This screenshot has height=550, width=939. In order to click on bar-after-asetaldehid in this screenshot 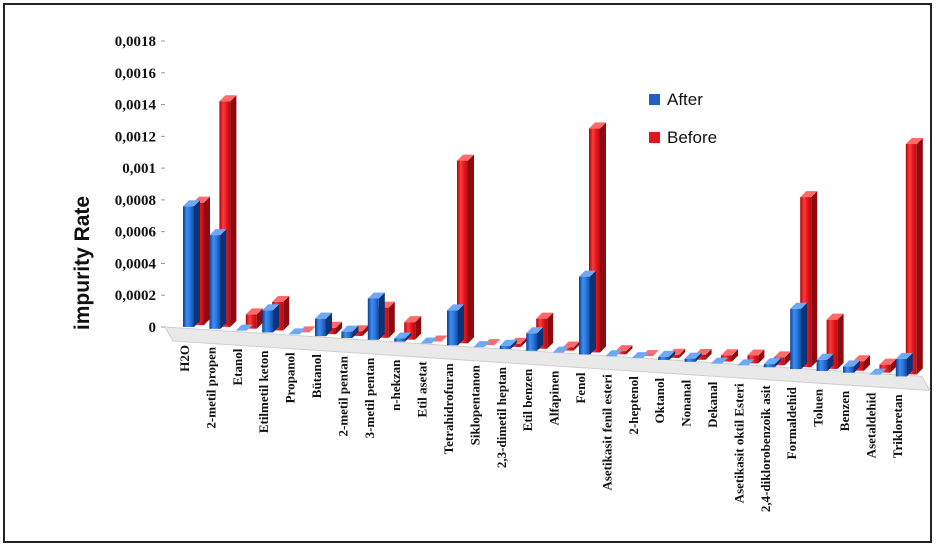, I will do `click(878, 371)`.